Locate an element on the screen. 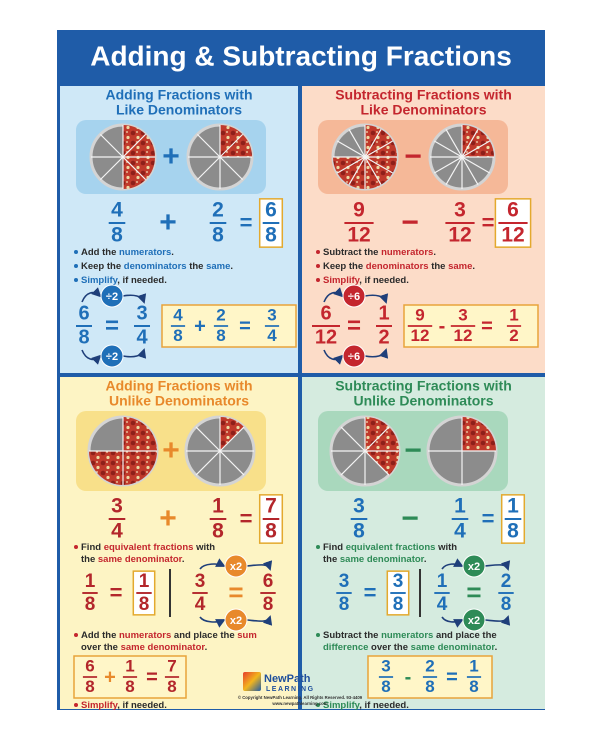 This screenshot has width=600, height=733. pizza-slice is located at coordinates (140, 468).